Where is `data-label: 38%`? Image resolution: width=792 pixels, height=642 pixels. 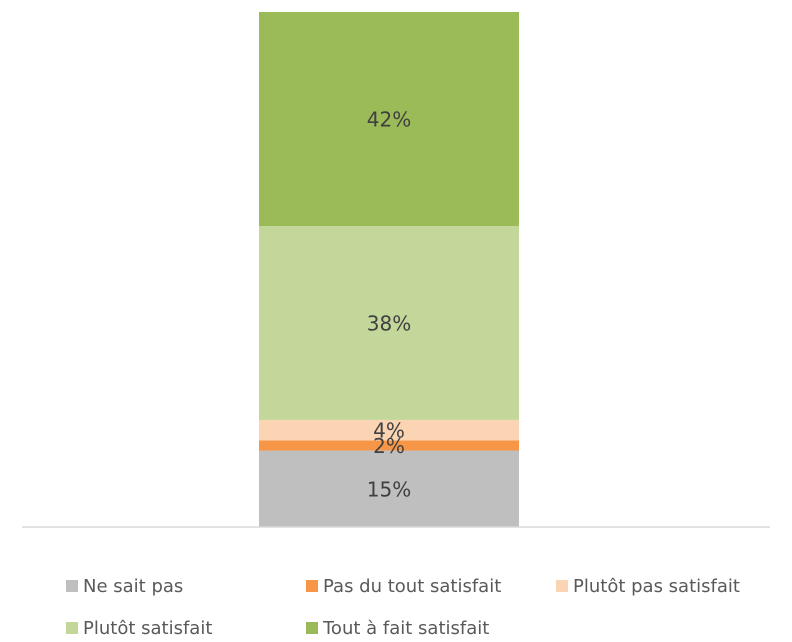
data-label: 38% is located at coordinates (389, 324).